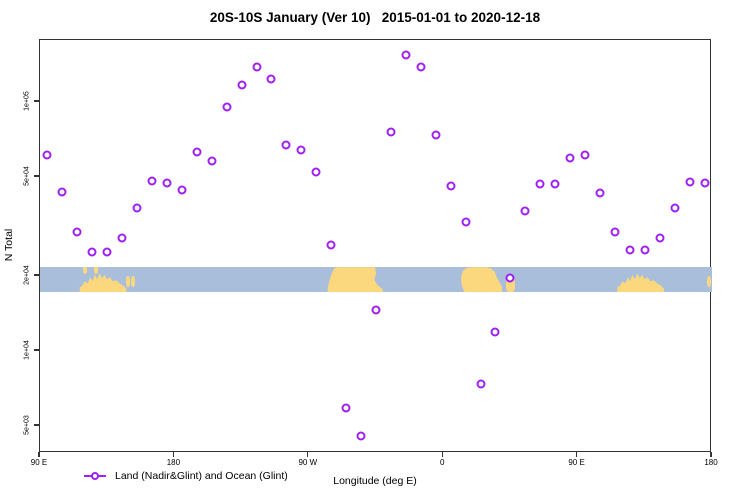  Describe the element at coordinates (709, 282) in the screenshot. I see `land-patch-fiji-speck` at that location.